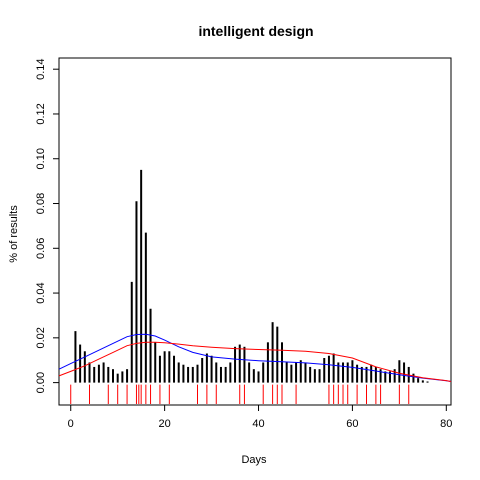 The height and width of the screenshot is (480, 480). What do you see at coordinates (41, 292) in the screenshot?
I see `y-tick-label: 0.04` at bounding box center [41, 292].